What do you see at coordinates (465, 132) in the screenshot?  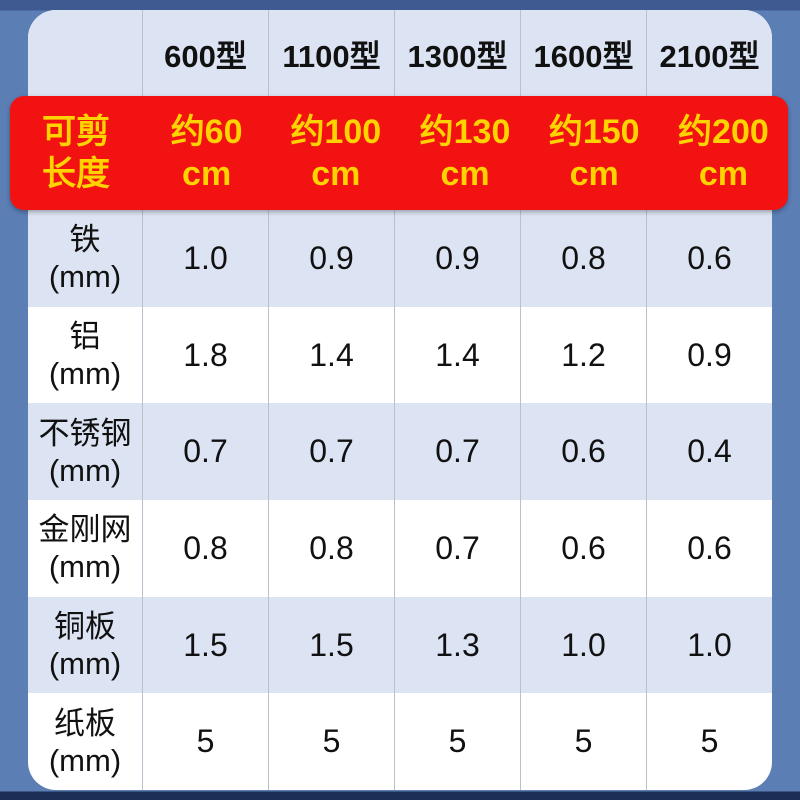 I see `cut-length-value-text: 约130` at bounding box center [465, 132].